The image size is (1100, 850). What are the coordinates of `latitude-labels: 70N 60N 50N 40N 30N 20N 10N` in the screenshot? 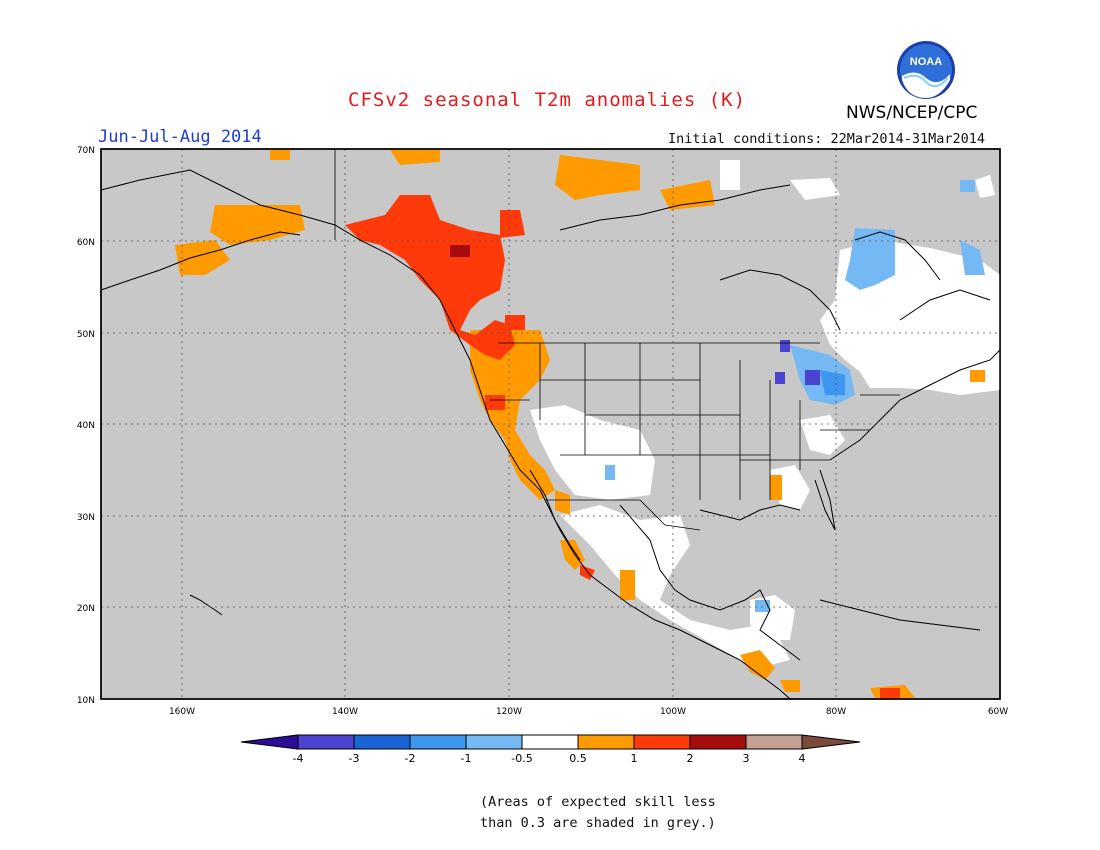 It's located at (86, 426).